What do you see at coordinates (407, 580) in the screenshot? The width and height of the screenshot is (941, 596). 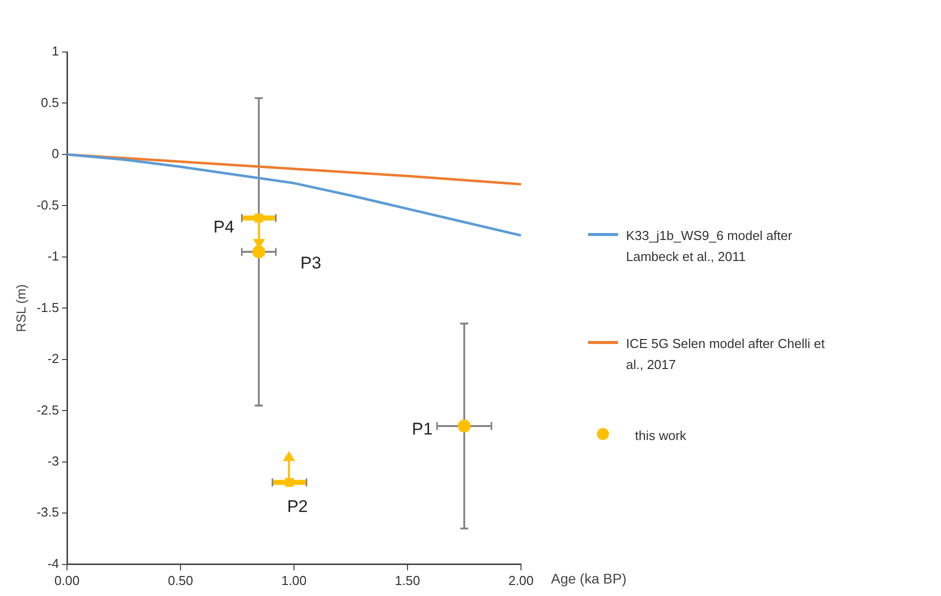 I see `x-tick-label: 1.50` at bounding box center [407, 580].